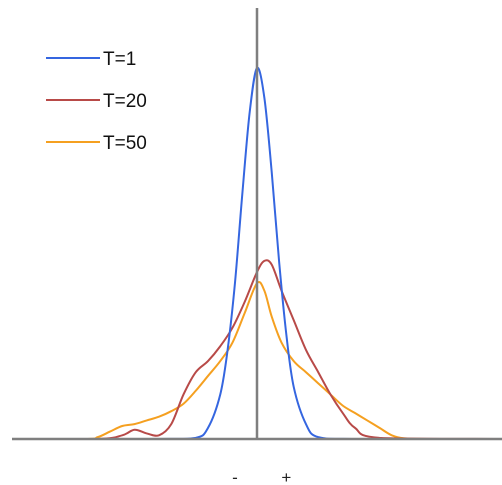 The width and height of the screenshot is (502, 485). What do you see at coordinates (125, 101) in the screenshot?
I see `legend-label: T=20` at bounding box center [125, 101].